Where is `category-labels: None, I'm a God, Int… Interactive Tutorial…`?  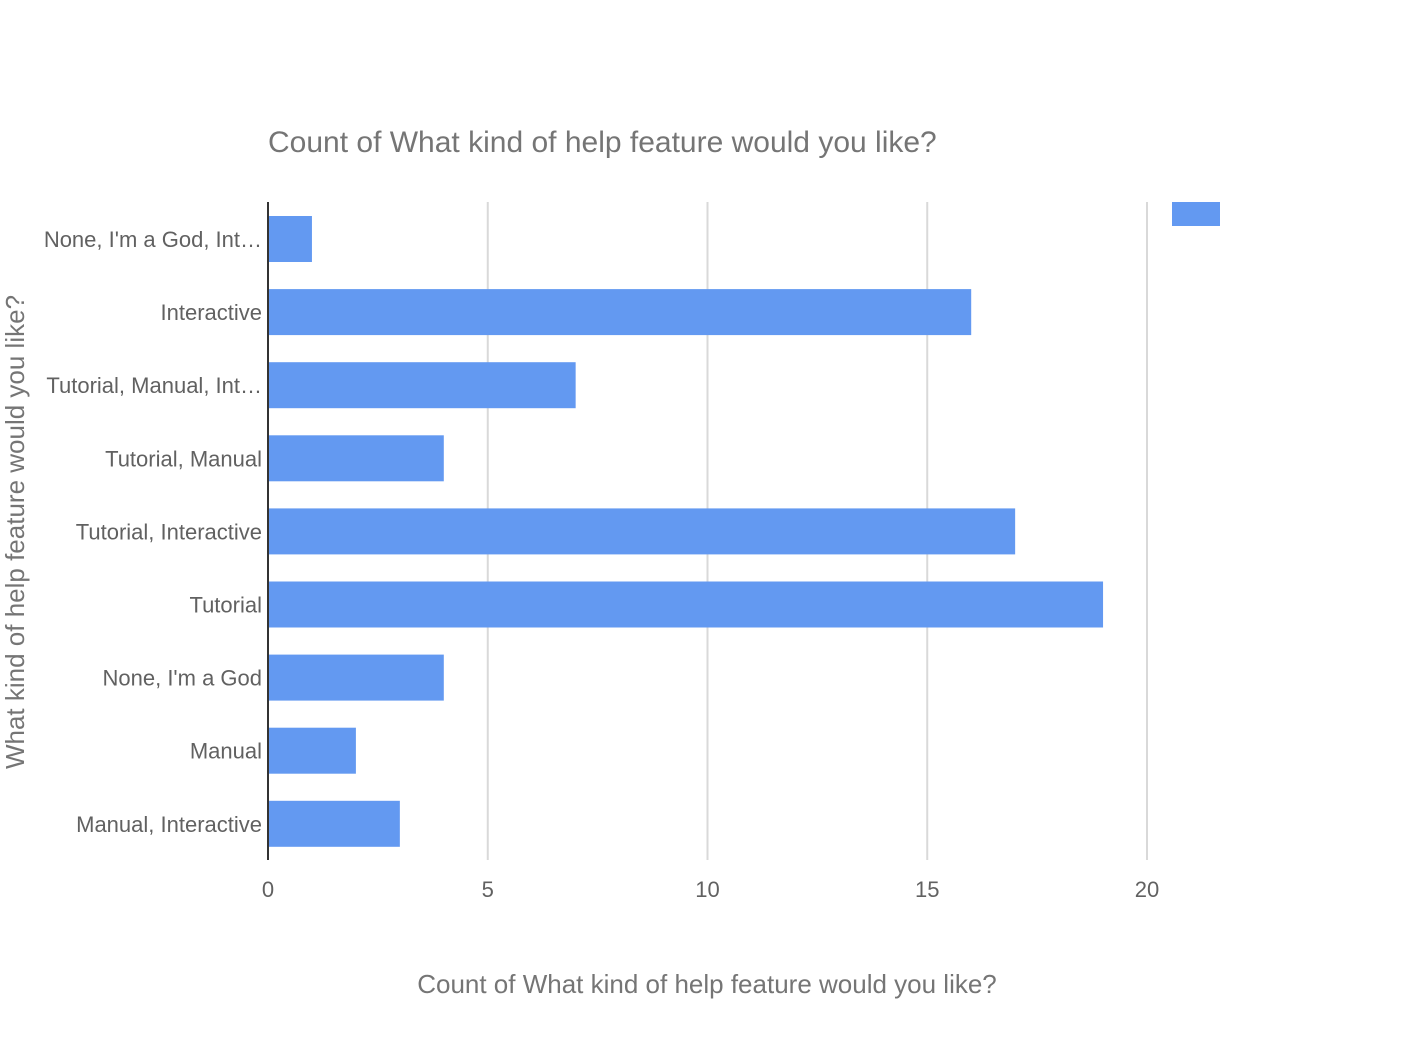
category-labels: None, I'm a God, Int… Interactive Tutorial… is located at coordinates (153, 532).